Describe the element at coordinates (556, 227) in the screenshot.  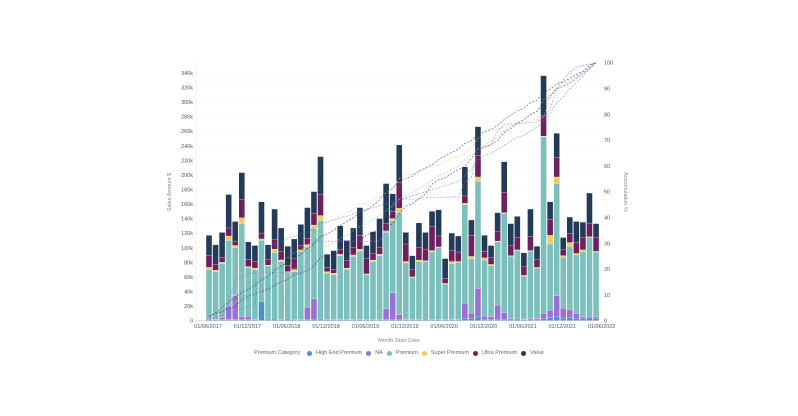
I see `bar-11/2021` at that location.